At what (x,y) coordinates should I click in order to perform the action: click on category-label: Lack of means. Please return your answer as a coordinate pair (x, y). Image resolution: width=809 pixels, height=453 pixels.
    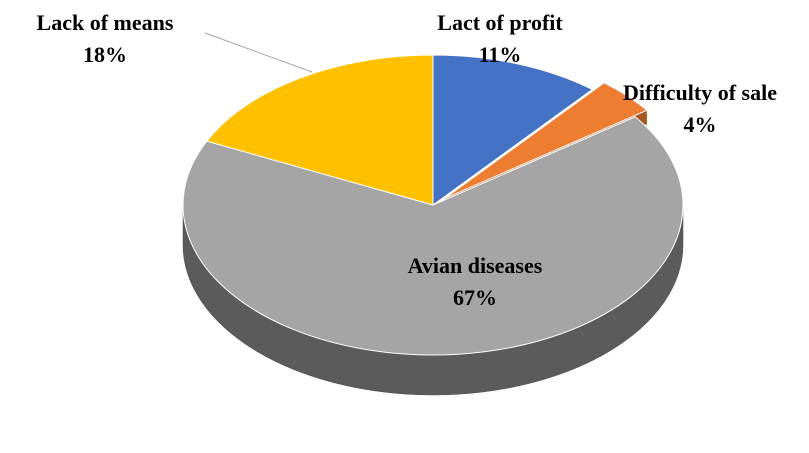
    Looking at the image, I should click on (105, 22).